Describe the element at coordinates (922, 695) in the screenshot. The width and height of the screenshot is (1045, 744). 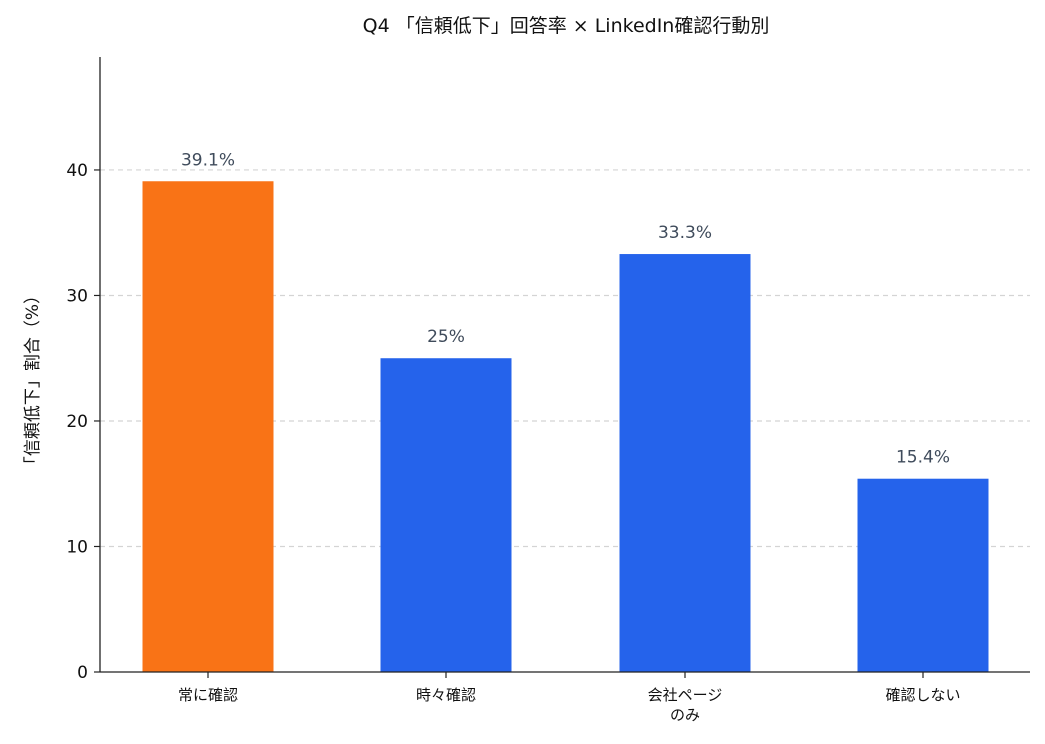
I see `x-tick-label: 確認しない` at that location.